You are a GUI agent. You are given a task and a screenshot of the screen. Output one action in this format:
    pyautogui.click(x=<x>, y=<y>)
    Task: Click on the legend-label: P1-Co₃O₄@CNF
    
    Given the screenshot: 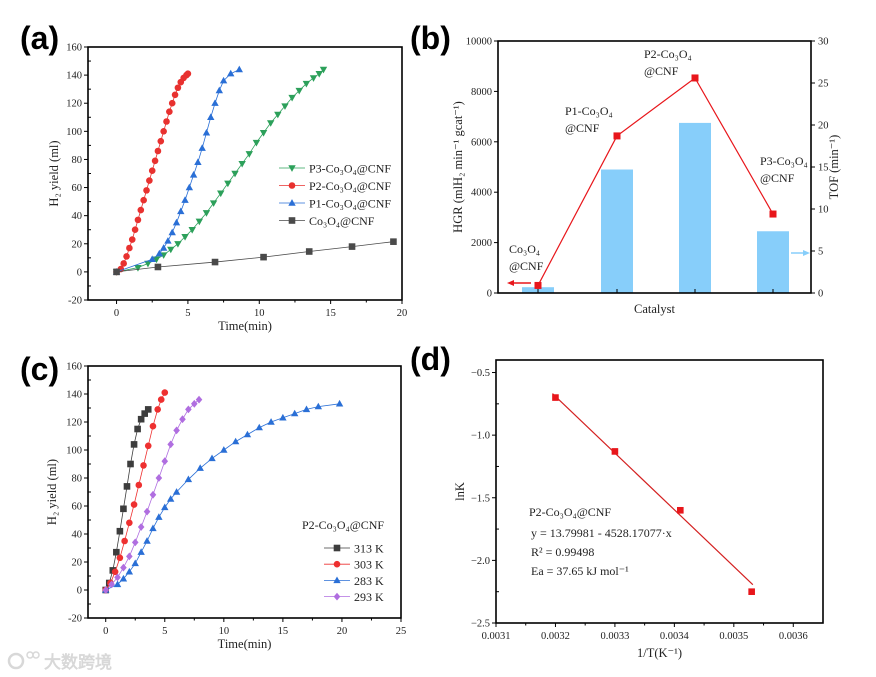 What is the action you would take?
    pyautogui.click(x=350, y=204)
    